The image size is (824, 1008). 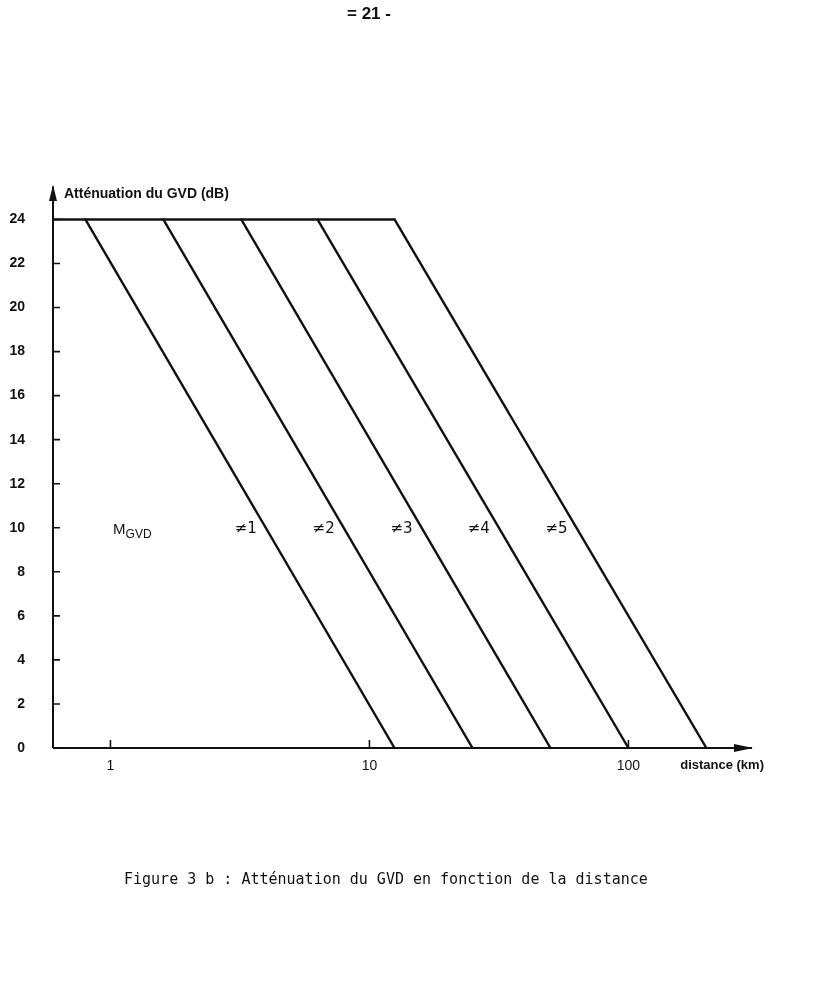 What do you see at coordinates (17, 306) in the screenshot?
I see `y-tick-label: 20` at bounding box center [17, 306].